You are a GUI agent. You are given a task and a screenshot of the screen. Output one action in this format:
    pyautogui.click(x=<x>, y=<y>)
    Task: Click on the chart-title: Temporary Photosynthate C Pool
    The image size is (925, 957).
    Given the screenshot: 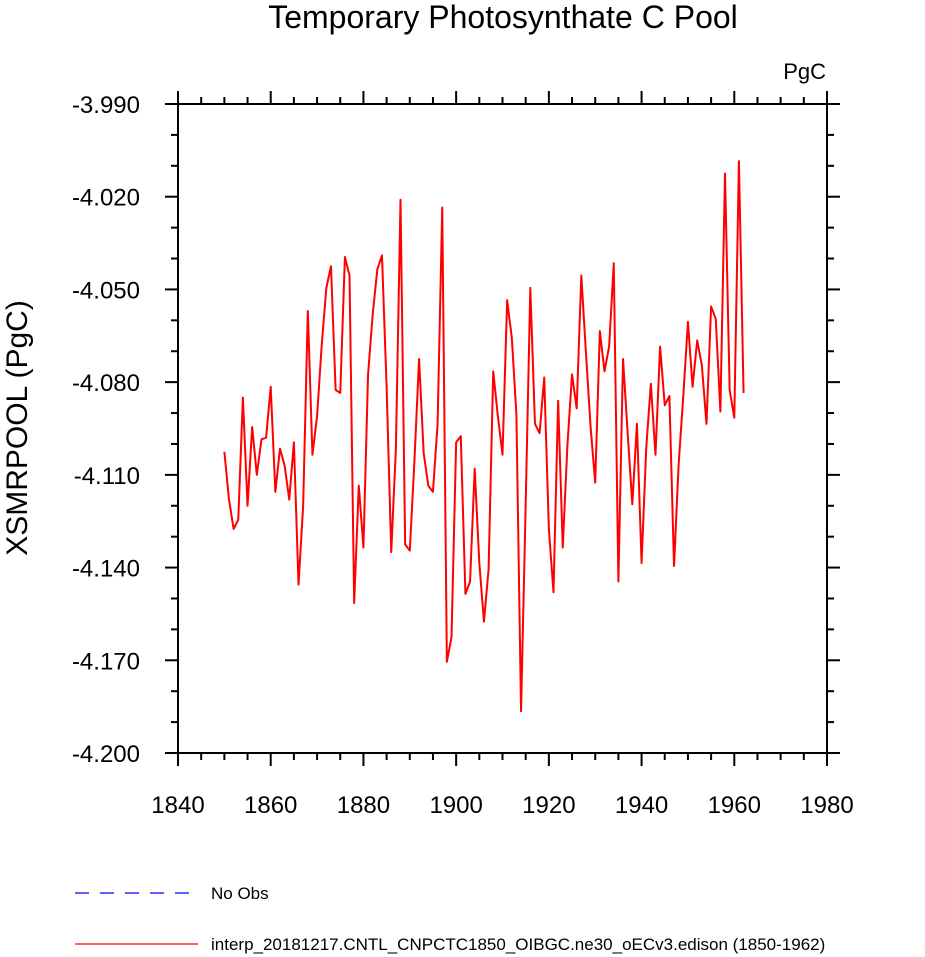 What is the action you would take?
    pyautogui.click(x=503, y=17)
    